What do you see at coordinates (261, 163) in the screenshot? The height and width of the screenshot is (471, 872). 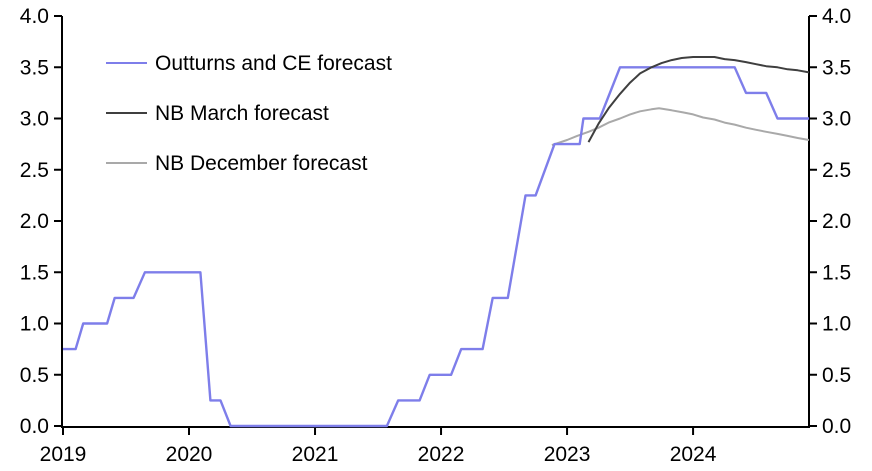 I see `legend-label-nb-december: NB December forecast` at bounding box center [261, 163].